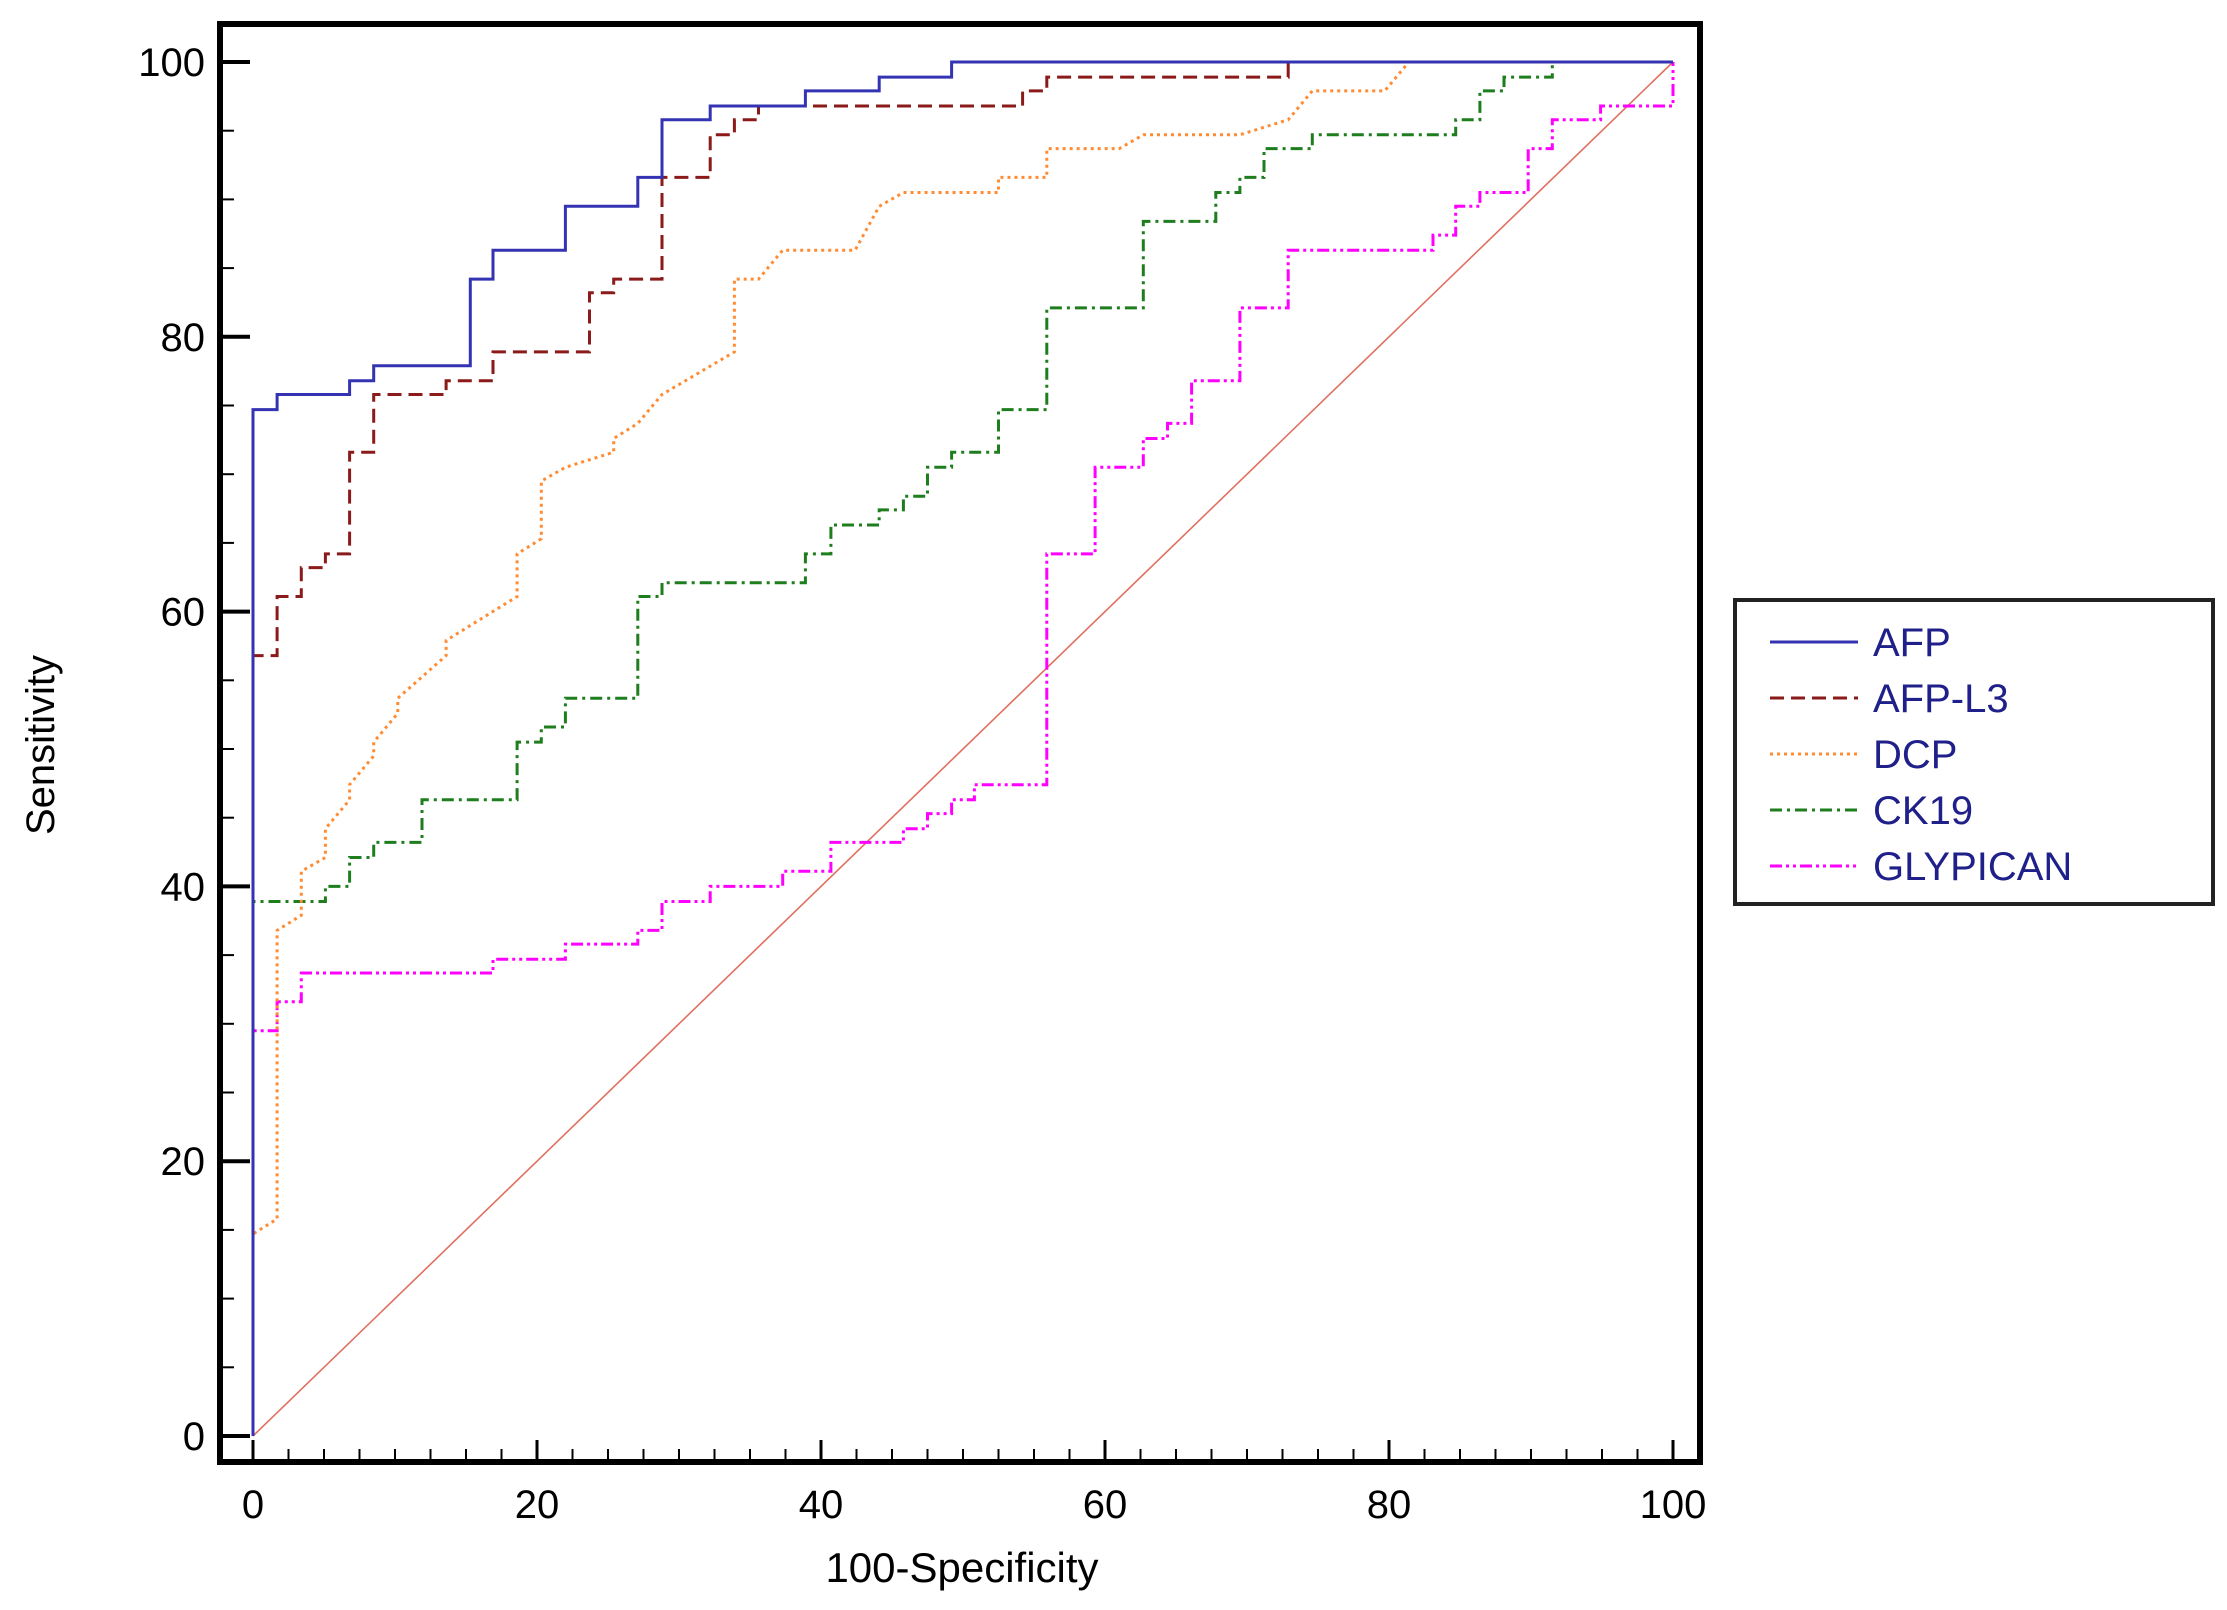  I want to click on legend-label-afp: AFP, so click(1912, 643).